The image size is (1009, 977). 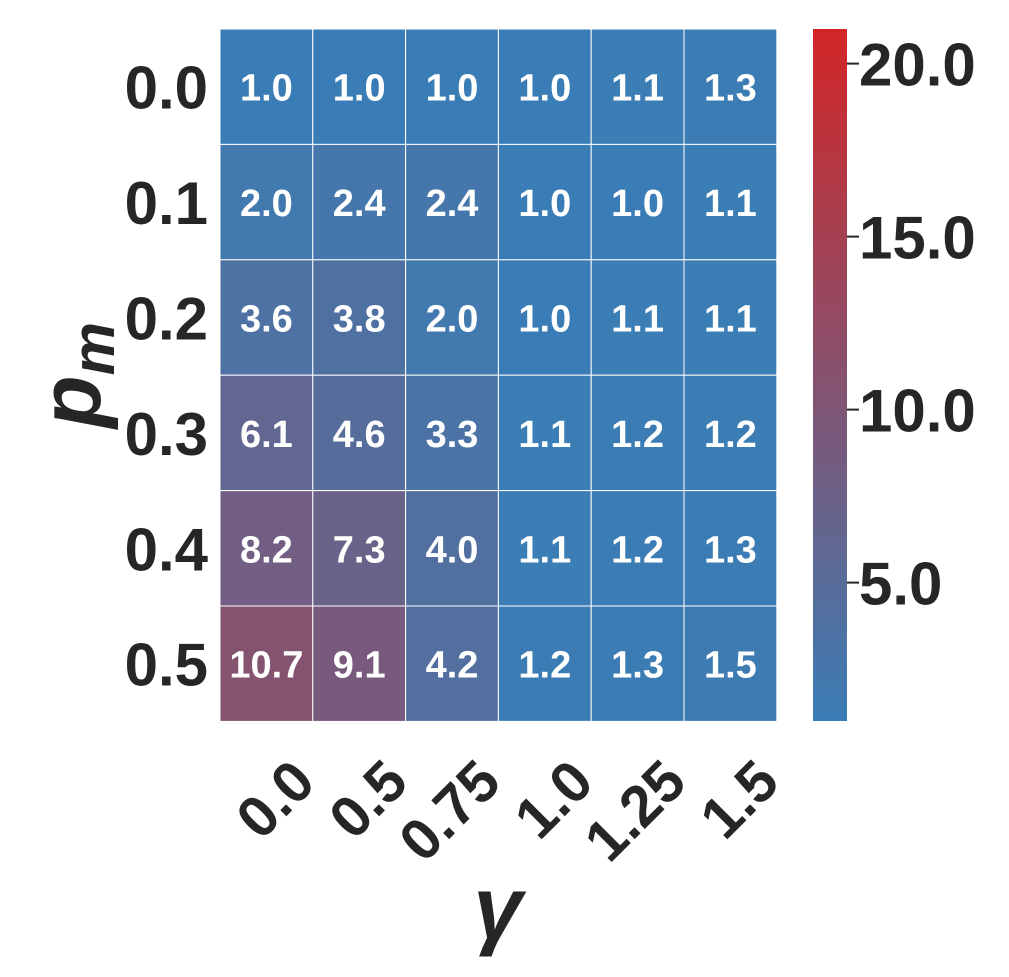 What do you see at coordinates (359, 550) in the screenshot?
I see `heatmap-cell-label: 7.3` at bounding box center [359, 550].